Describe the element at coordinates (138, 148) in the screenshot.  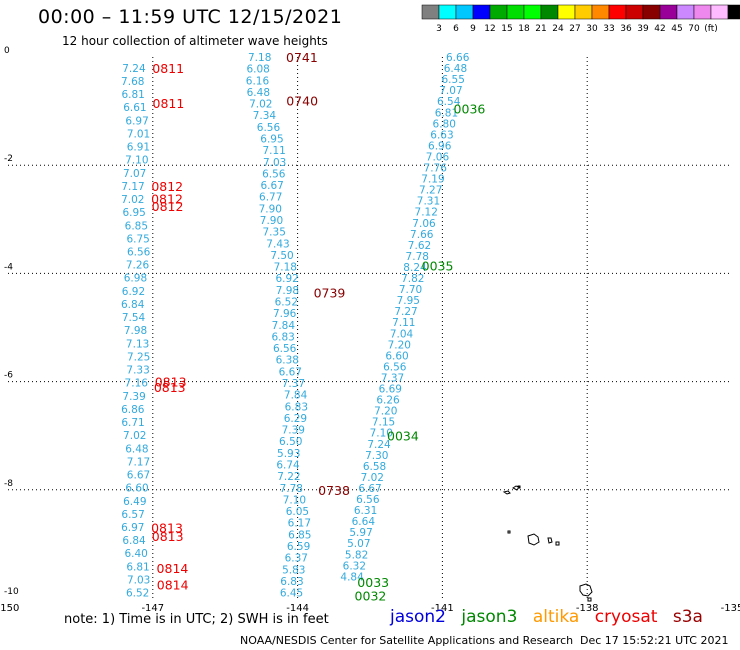
I see `wave-height-label: 6.91` at that location.